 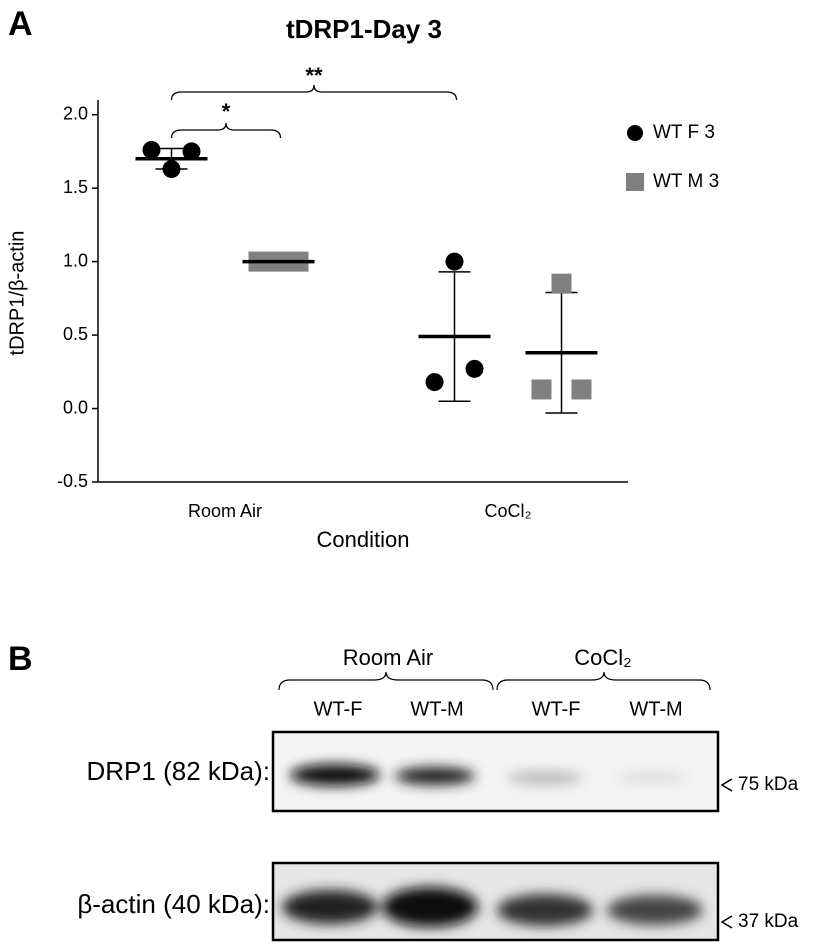 What do you see at coordinates (20, 659) in the screenshot?
I see `panel-label: B` at bounding box center [20, 659].